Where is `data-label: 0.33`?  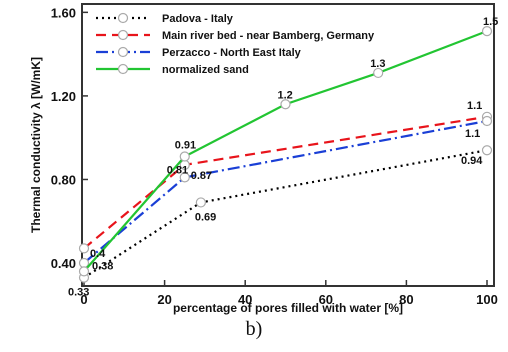 data-label: 0.33 is located at coordinates (78, 293).